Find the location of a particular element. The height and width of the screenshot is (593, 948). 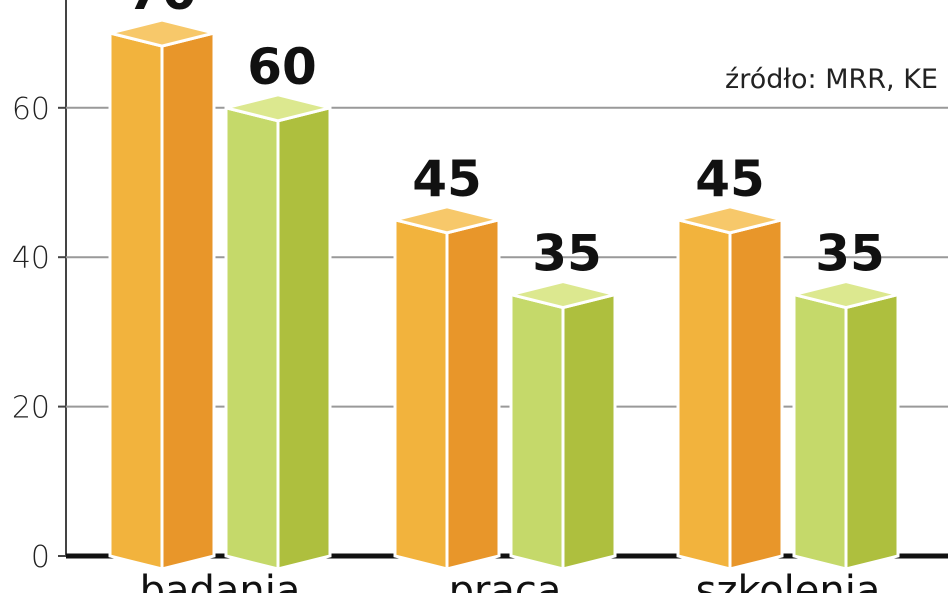

category-label: szkolenia is located at coordinates (788, 580).